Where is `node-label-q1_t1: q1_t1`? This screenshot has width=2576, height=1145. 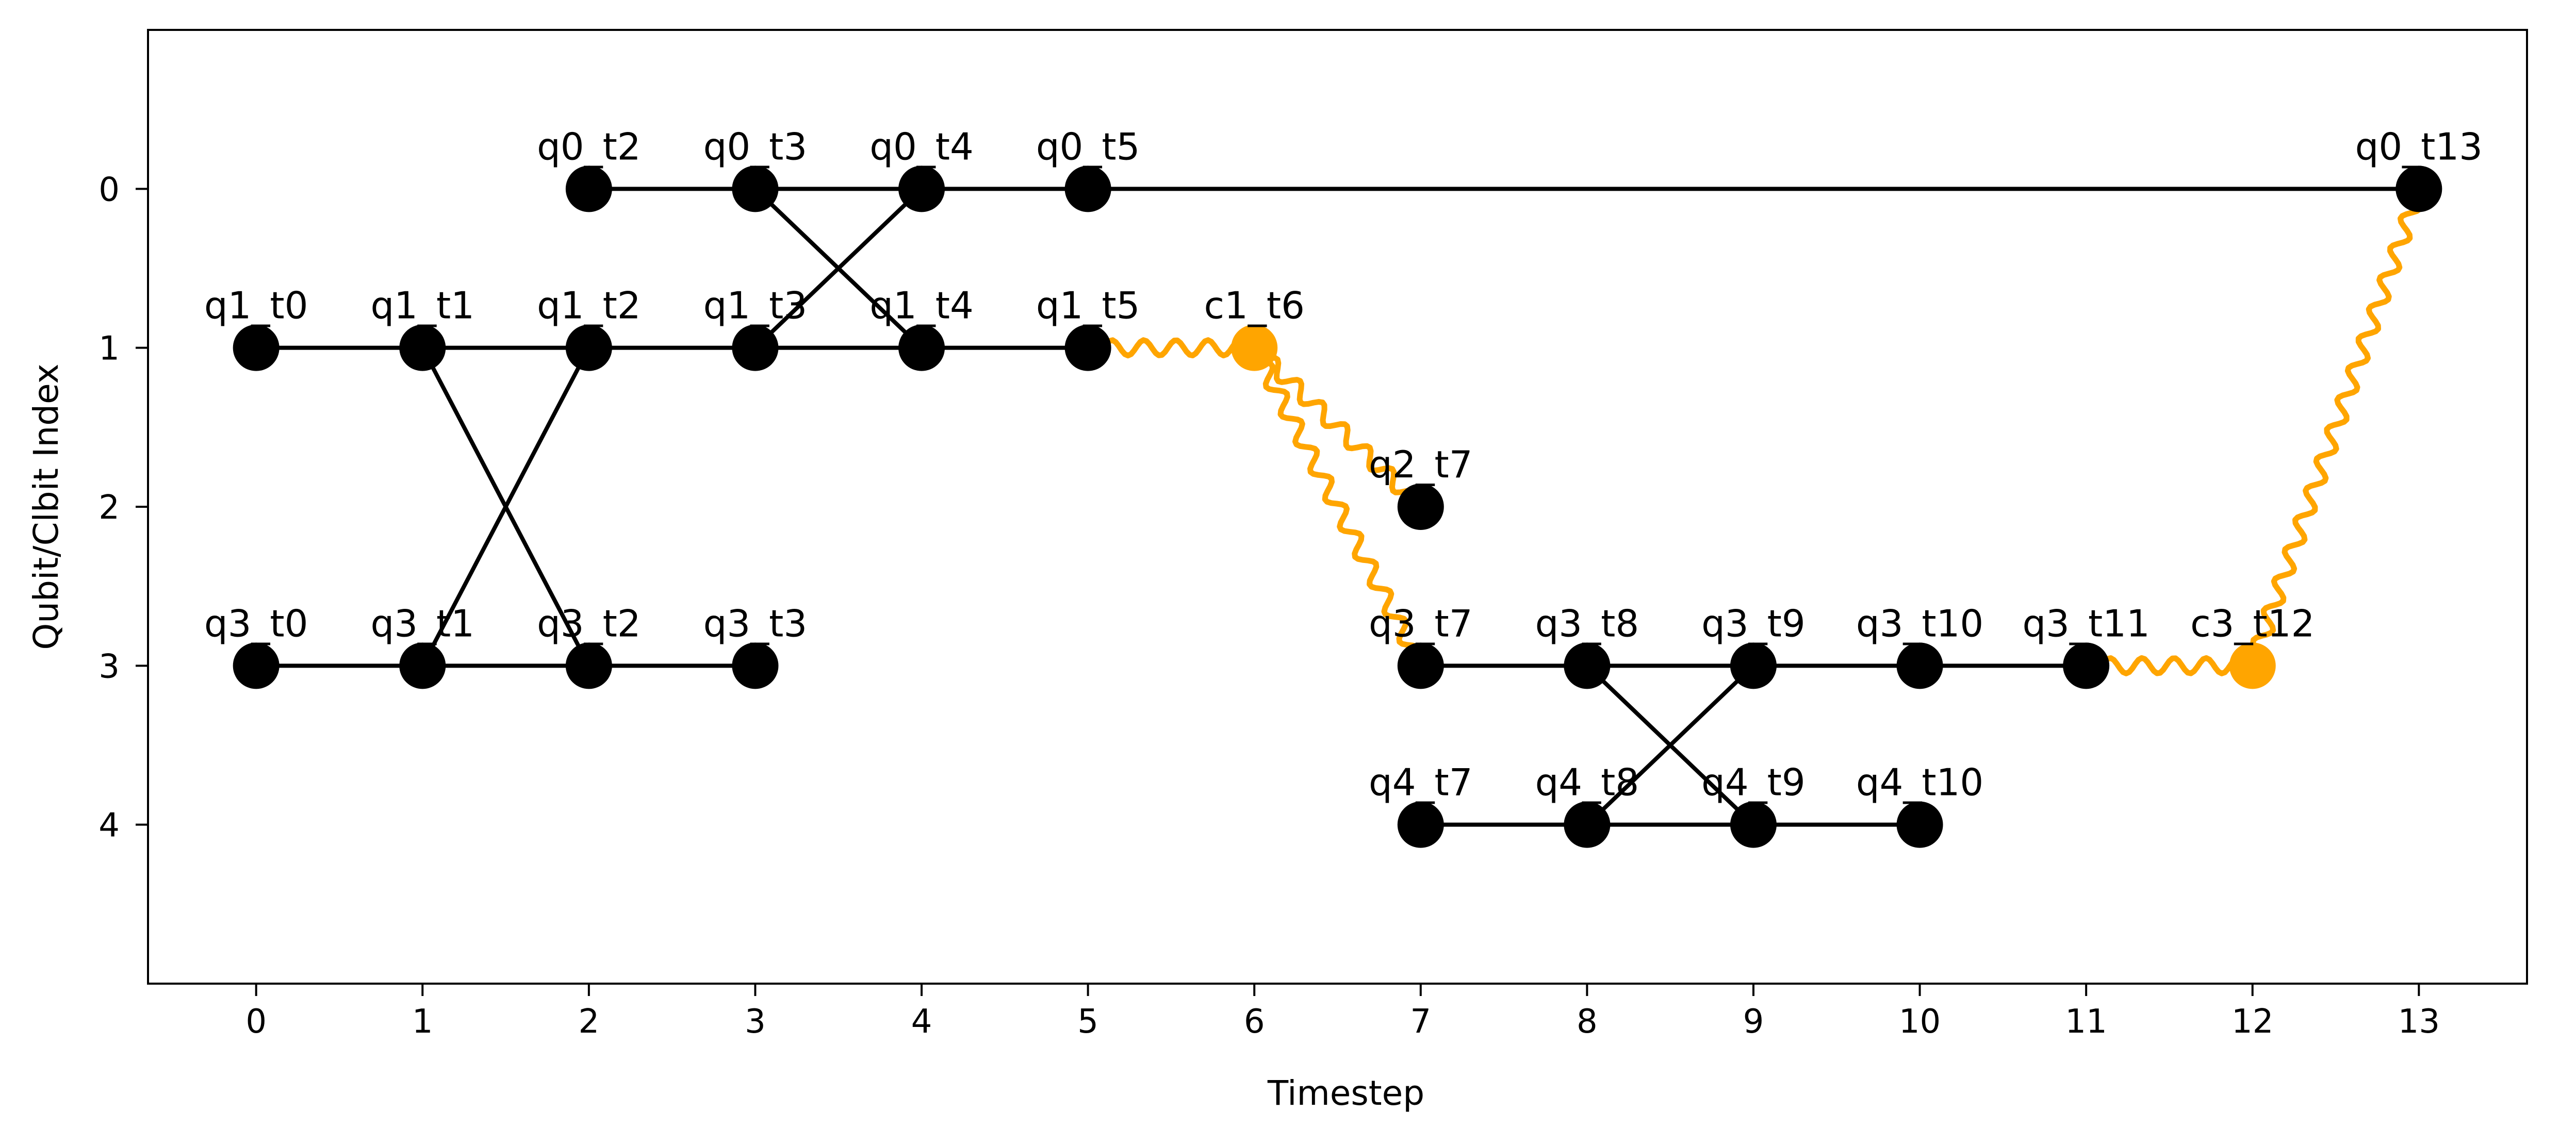
node-label-q1_t1: q1_t1 is located at coordinates (422, 305).